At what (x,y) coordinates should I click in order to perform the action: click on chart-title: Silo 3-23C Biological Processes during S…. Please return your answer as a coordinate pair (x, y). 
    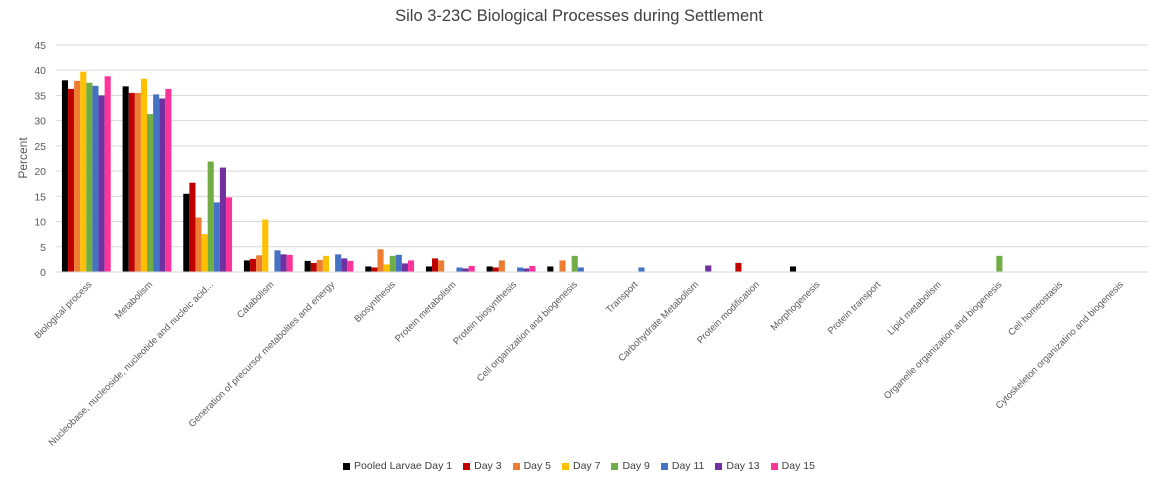
    Looking at the image, I should click on (579, 16).